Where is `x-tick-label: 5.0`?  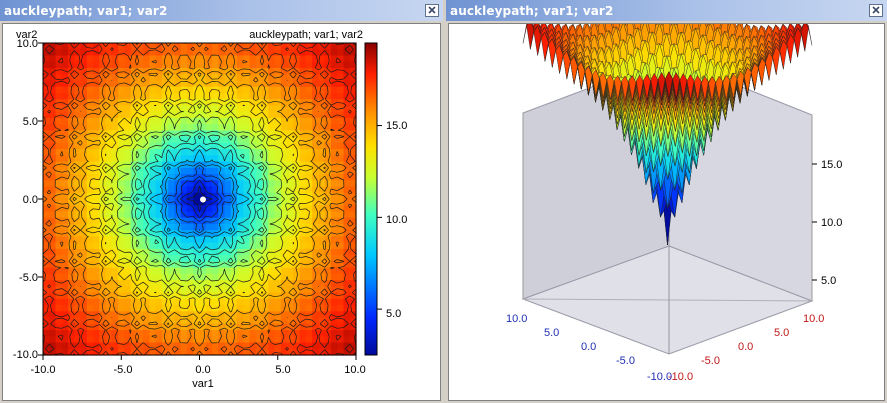 x-tick-label: 5.0 is located at coordinates (282, 370).